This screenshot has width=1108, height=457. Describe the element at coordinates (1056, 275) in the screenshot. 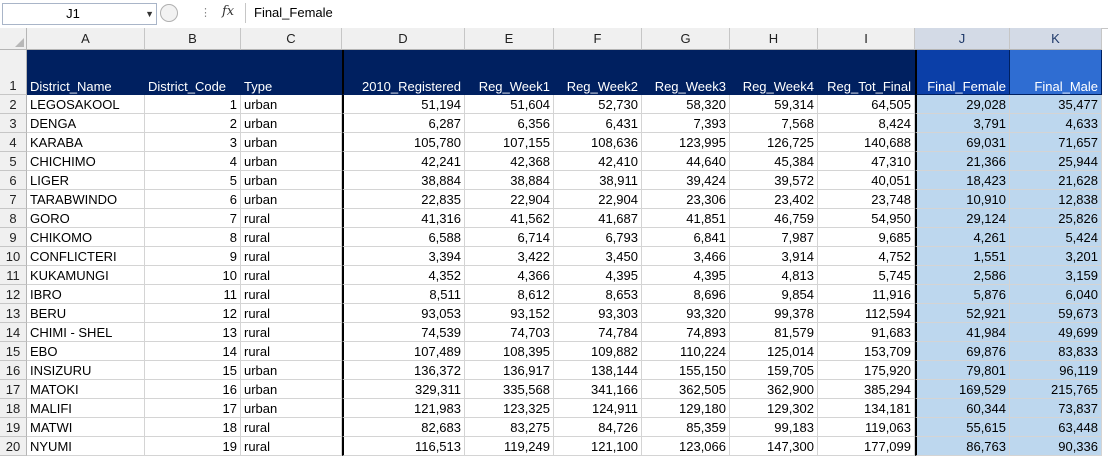

I see `cell-k11: 3,159` at that location.